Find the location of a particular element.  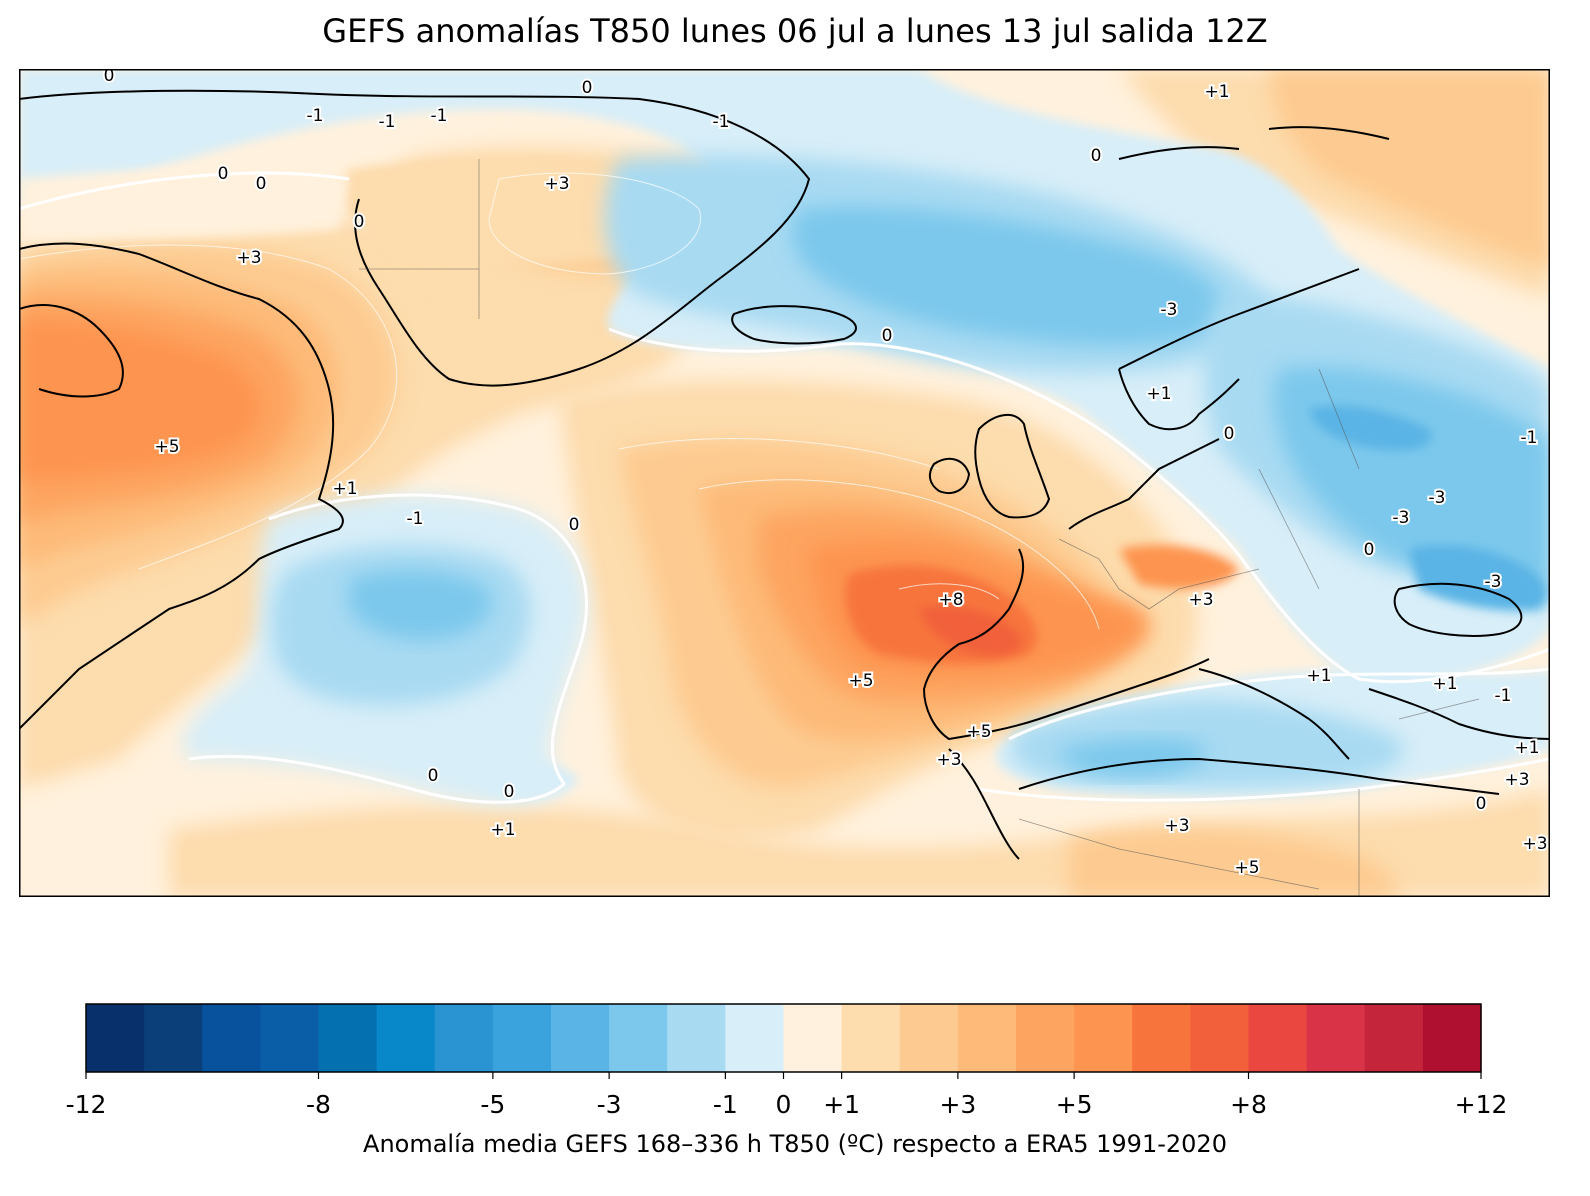

colorbar-tick-label: 0 is located at coordinates (783, 1104).